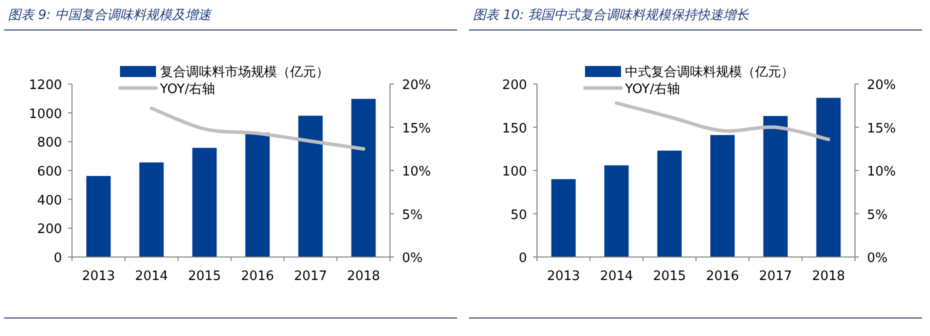 This screenshot has width=930, height=336. I want to click on y-tick-label: 800, so click(49, 143).